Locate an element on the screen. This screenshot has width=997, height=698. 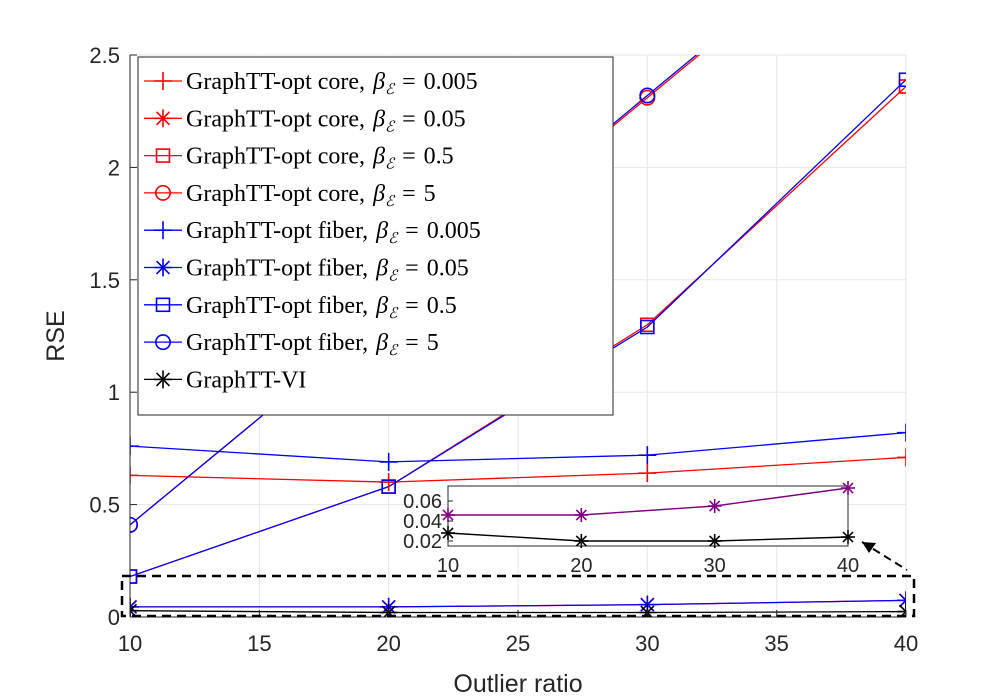
inset-y-tick-label: 0.06 is located at coordinates (422, 502).